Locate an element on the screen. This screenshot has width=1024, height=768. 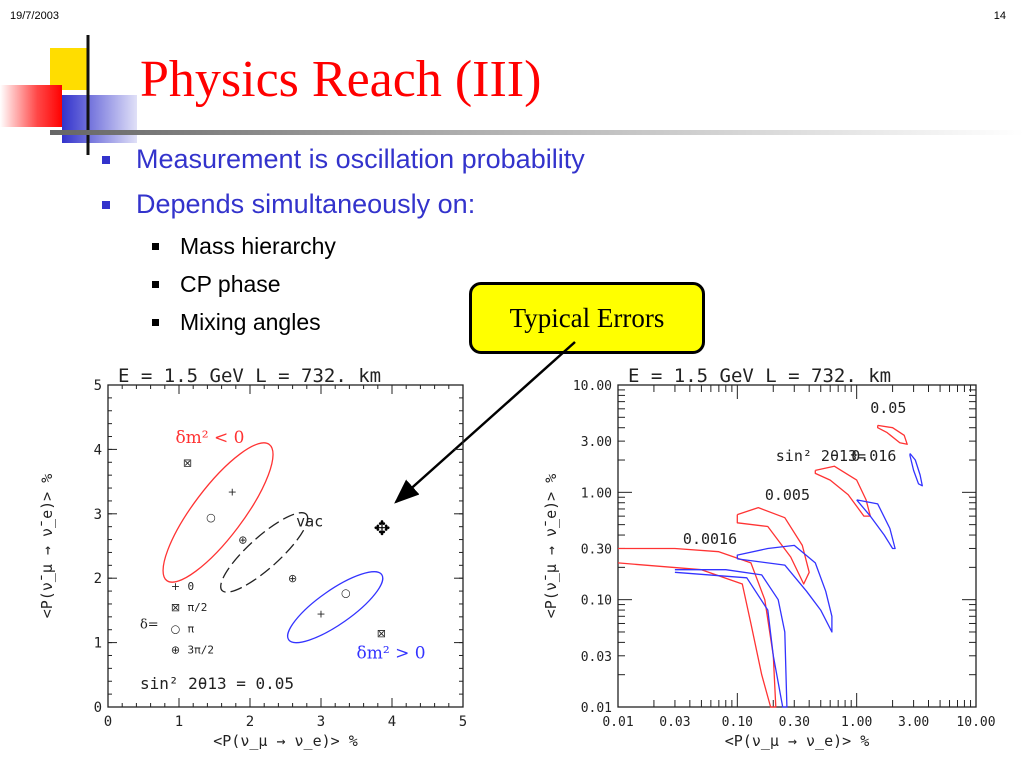
slide-title: Physics Reach (III) is located at coordinates (341, 79).